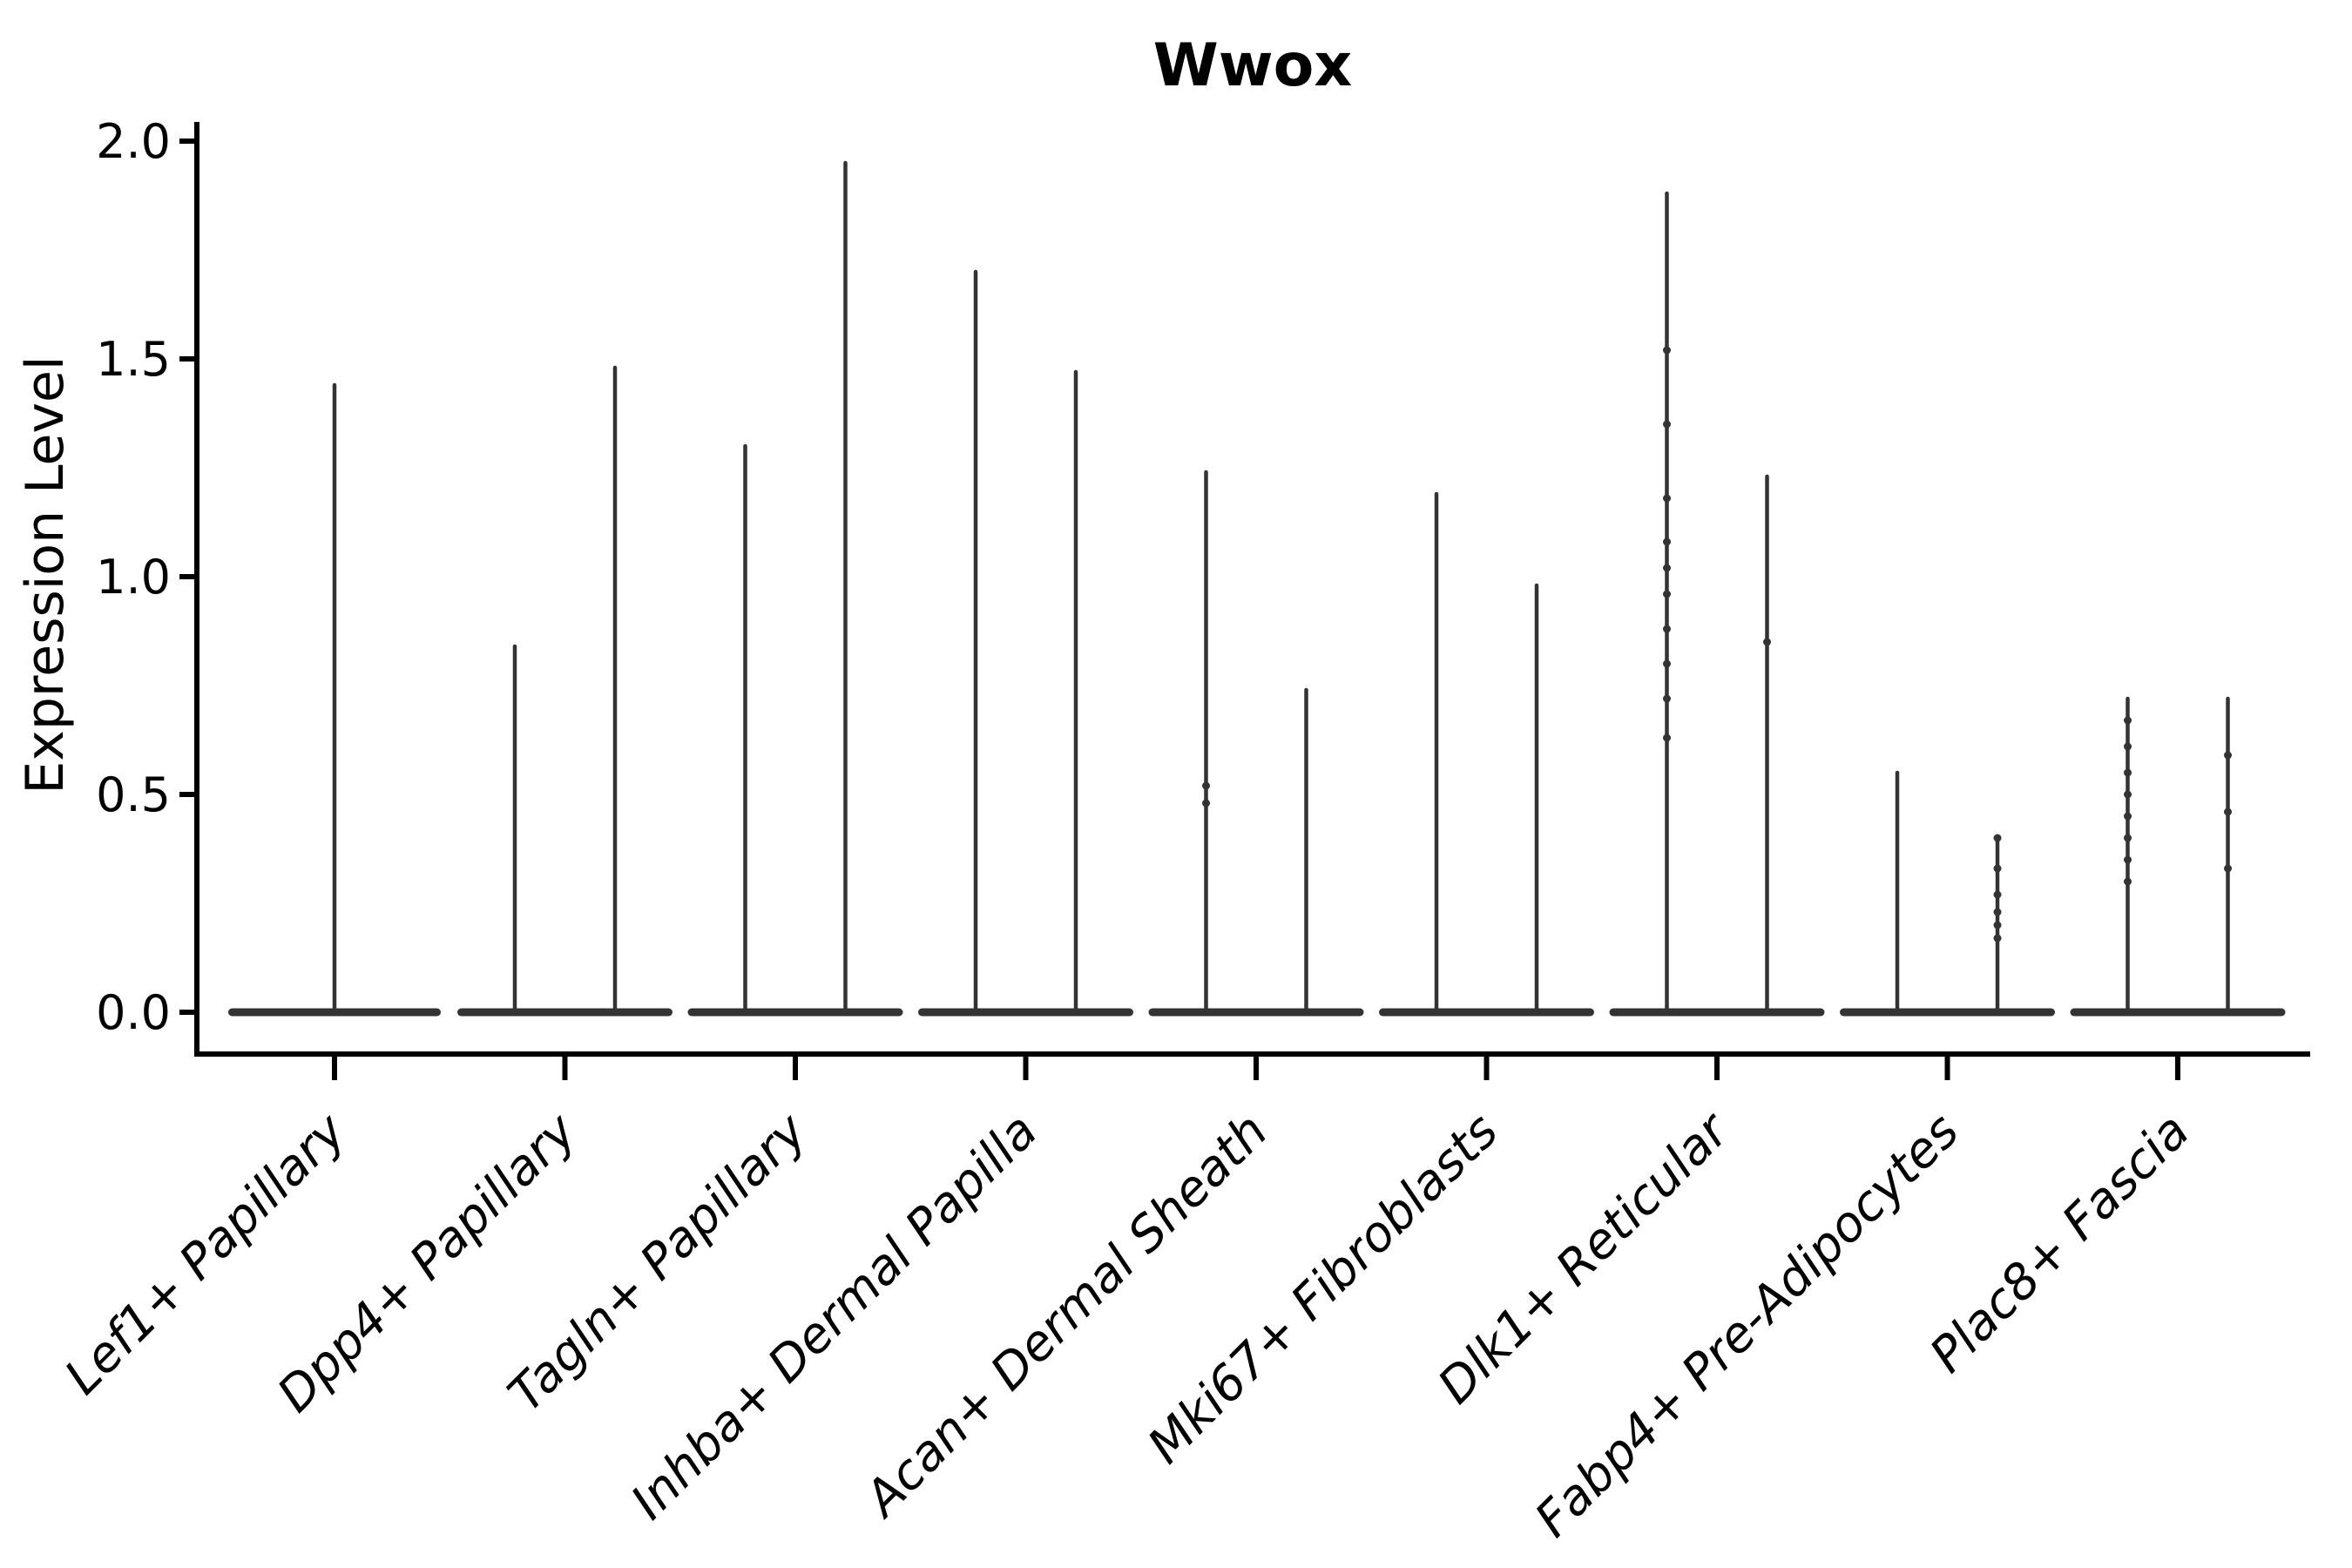 Image resolution: width=2352 pixels, height=1568 pixels. I want to click on y-tick-label: 1.5, so click(134, 359).